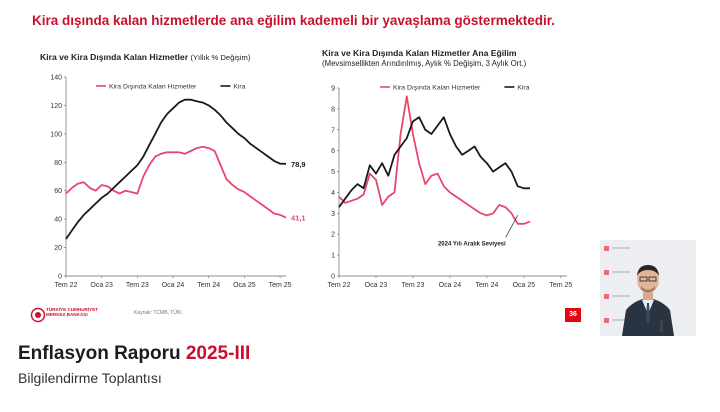 Image resolution: width=720 pixels, height=412 pixels. Describe the element at coordinates (58, 191) in the screenshot. I see `left-y-tick-label: 60` at that location.